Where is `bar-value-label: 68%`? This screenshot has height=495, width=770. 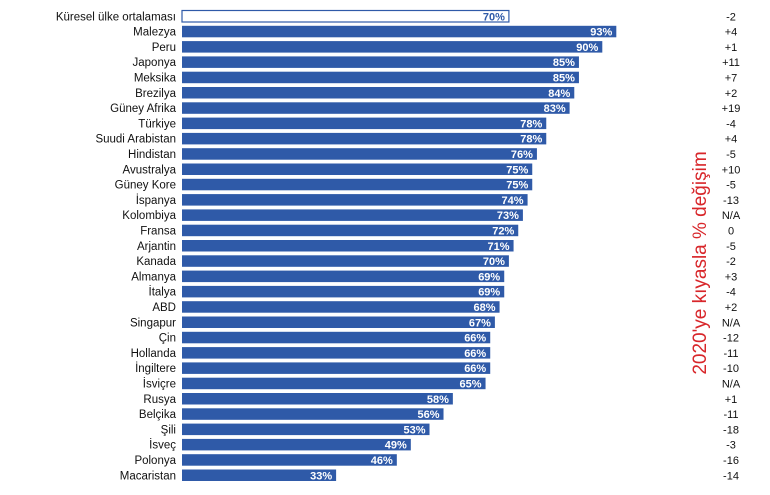 bar-value-label: 68% is located at coordinates (485, 308).